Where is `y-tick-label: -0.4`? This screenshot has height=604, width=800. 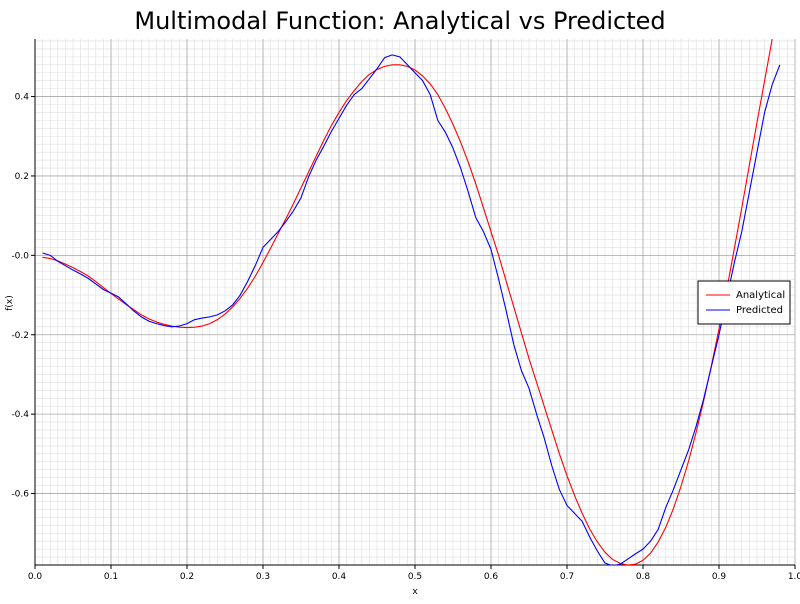 y-tick-label: -0.4 is located at coordinates (20, 415).